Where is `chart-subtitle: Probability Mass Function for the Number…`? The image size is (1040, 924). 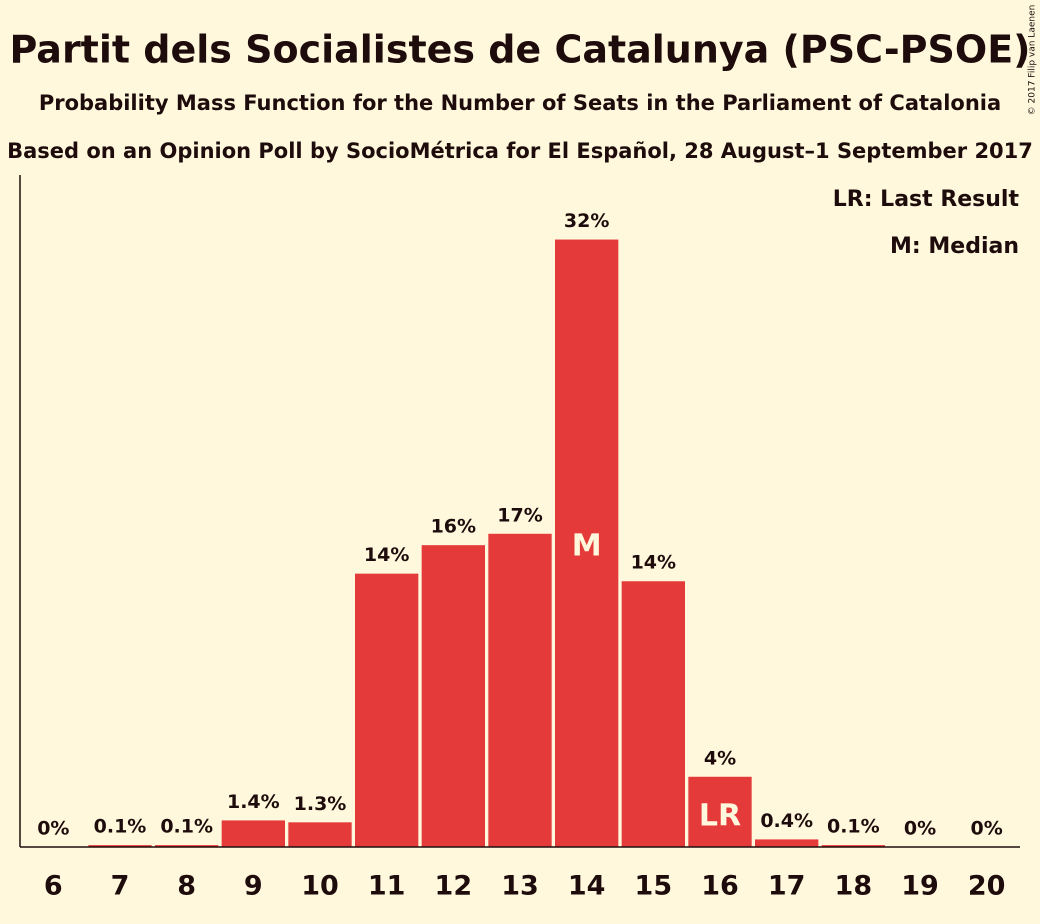
chart-subtitle: Probability Mass Function for the Number… is located at coordinates (520, 103).